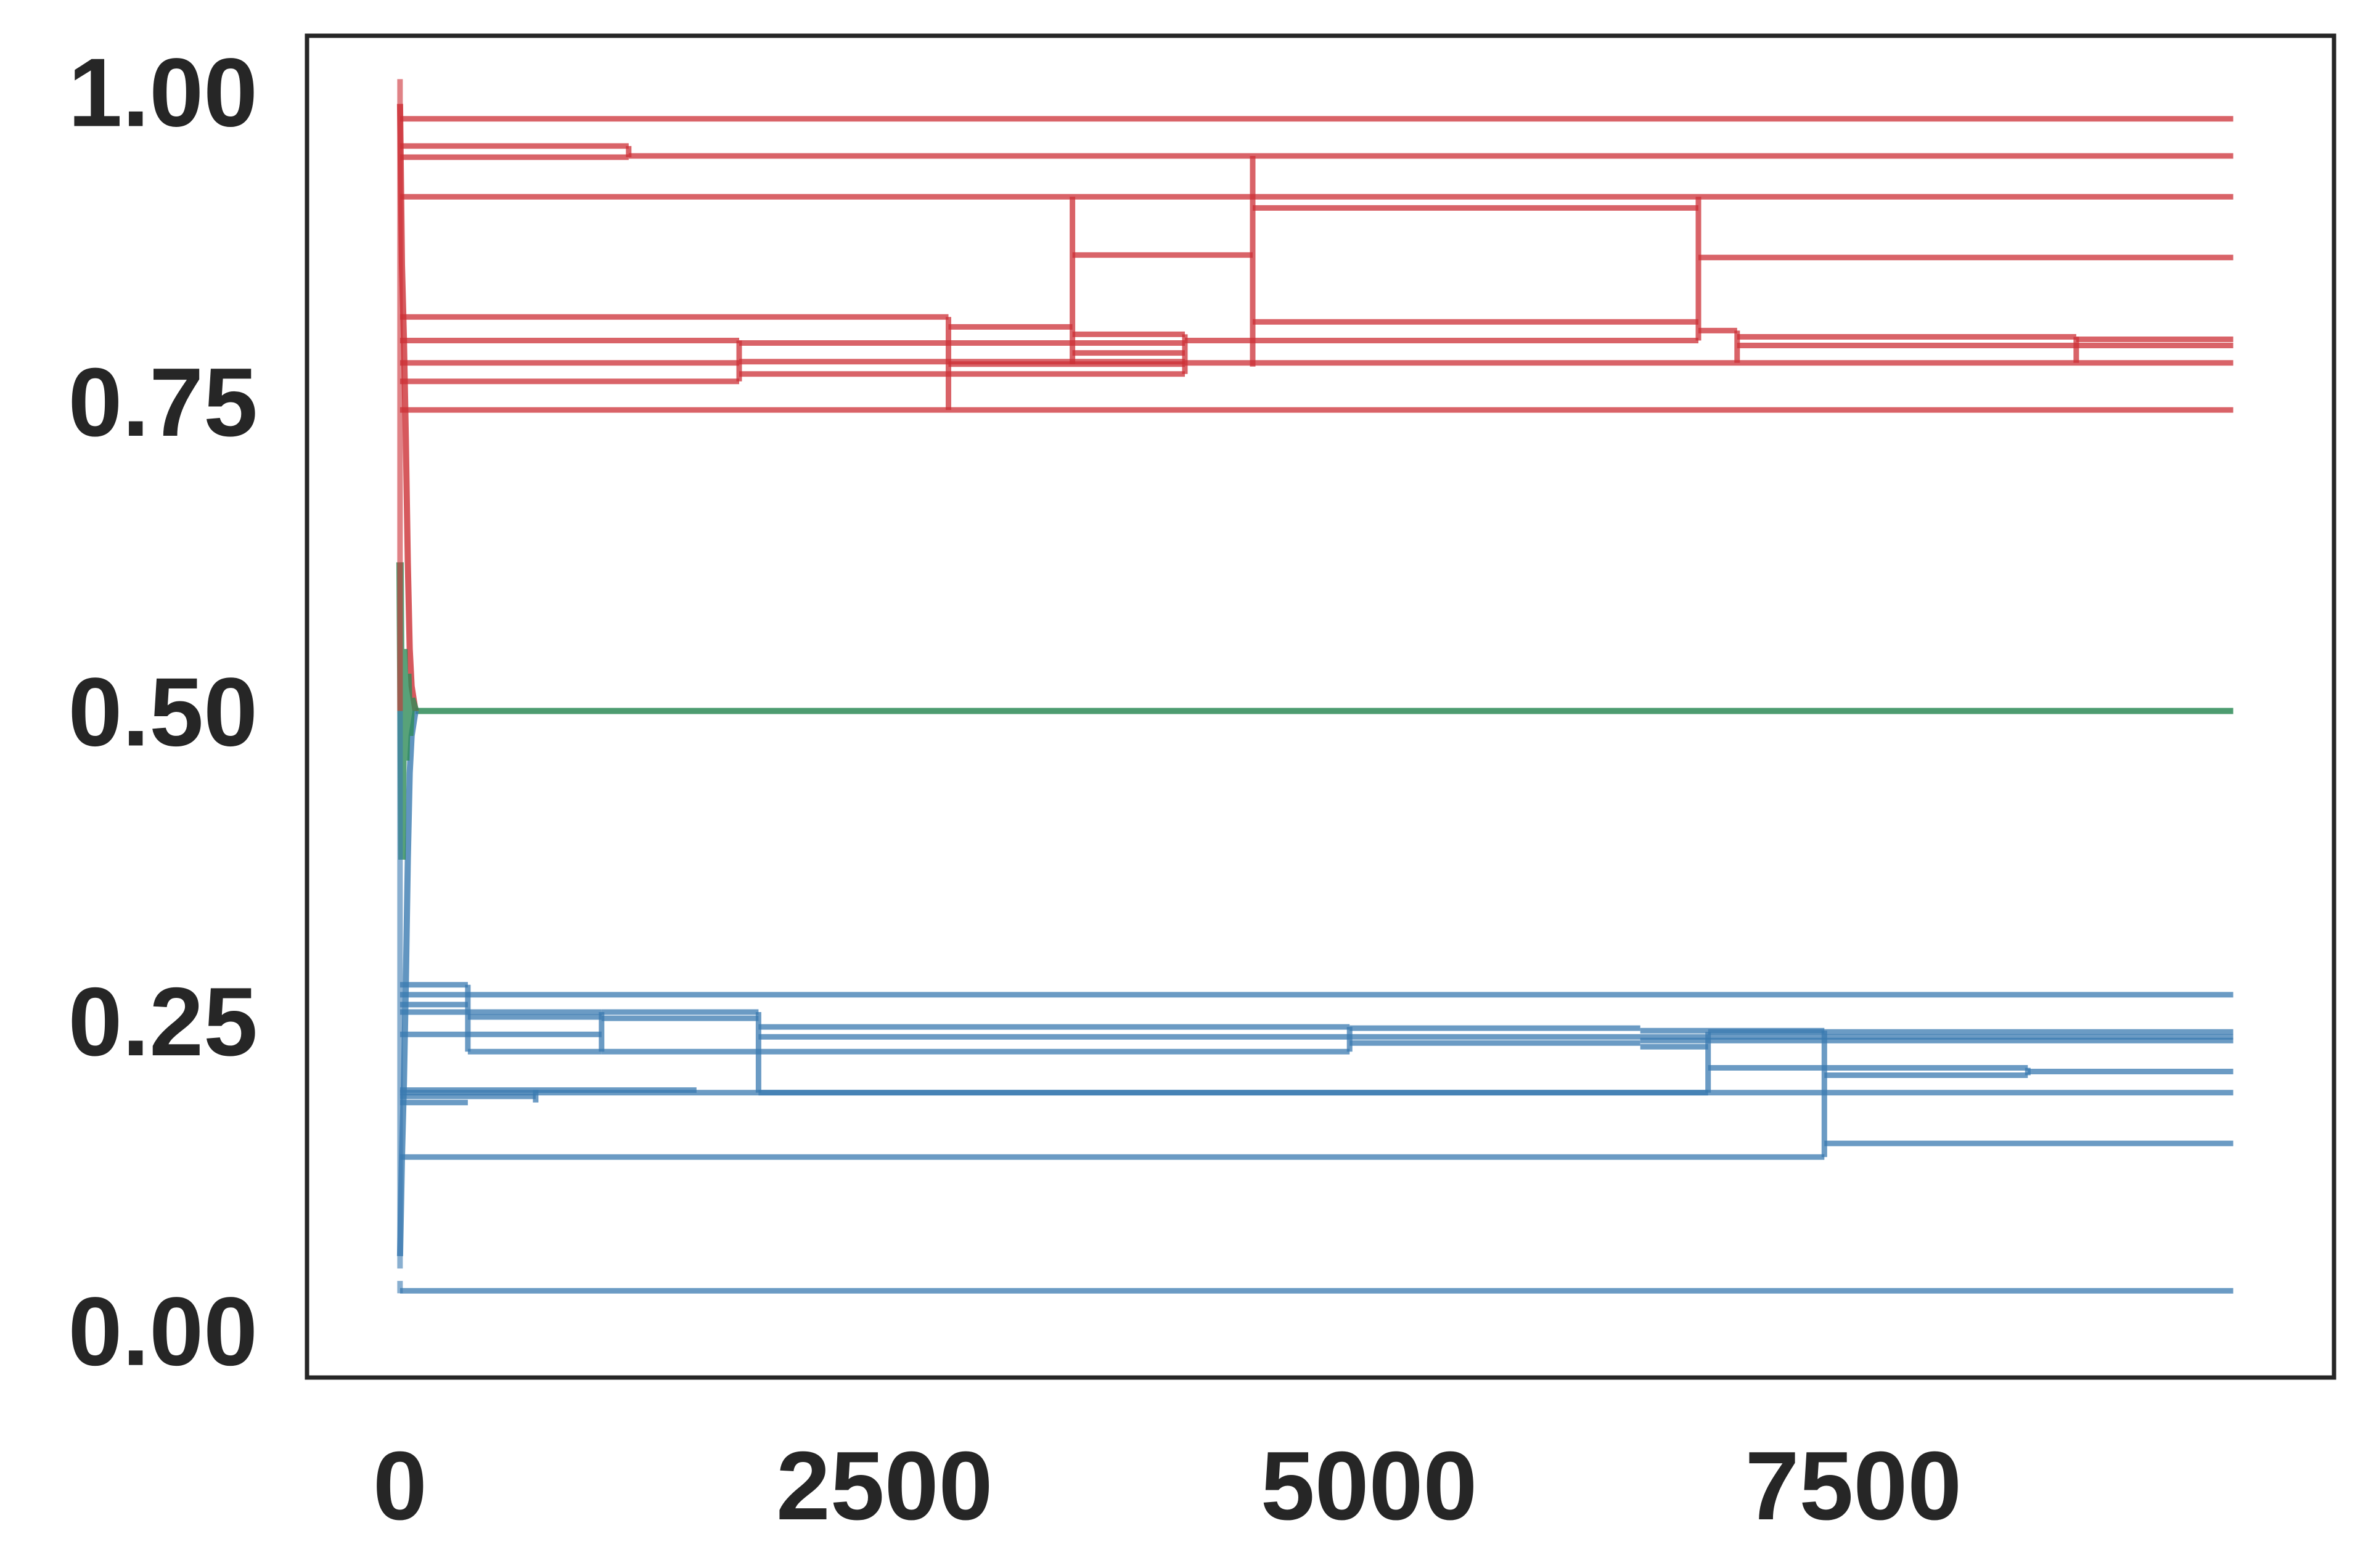 The image size is (2371, 1568). I want to click on y-tick-label: 1.00, so click(163, 92).